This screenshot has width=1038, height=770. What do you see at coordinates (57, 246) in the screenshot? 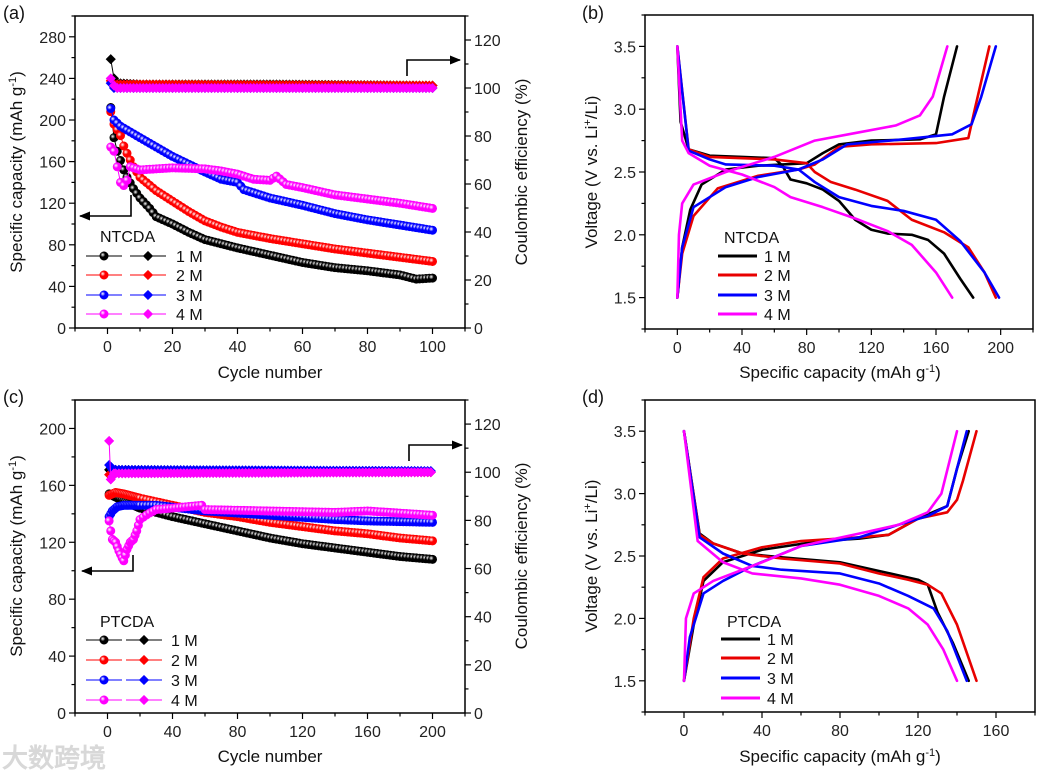
I see `y-tick-label: 80` at bounding box center [57, 246].